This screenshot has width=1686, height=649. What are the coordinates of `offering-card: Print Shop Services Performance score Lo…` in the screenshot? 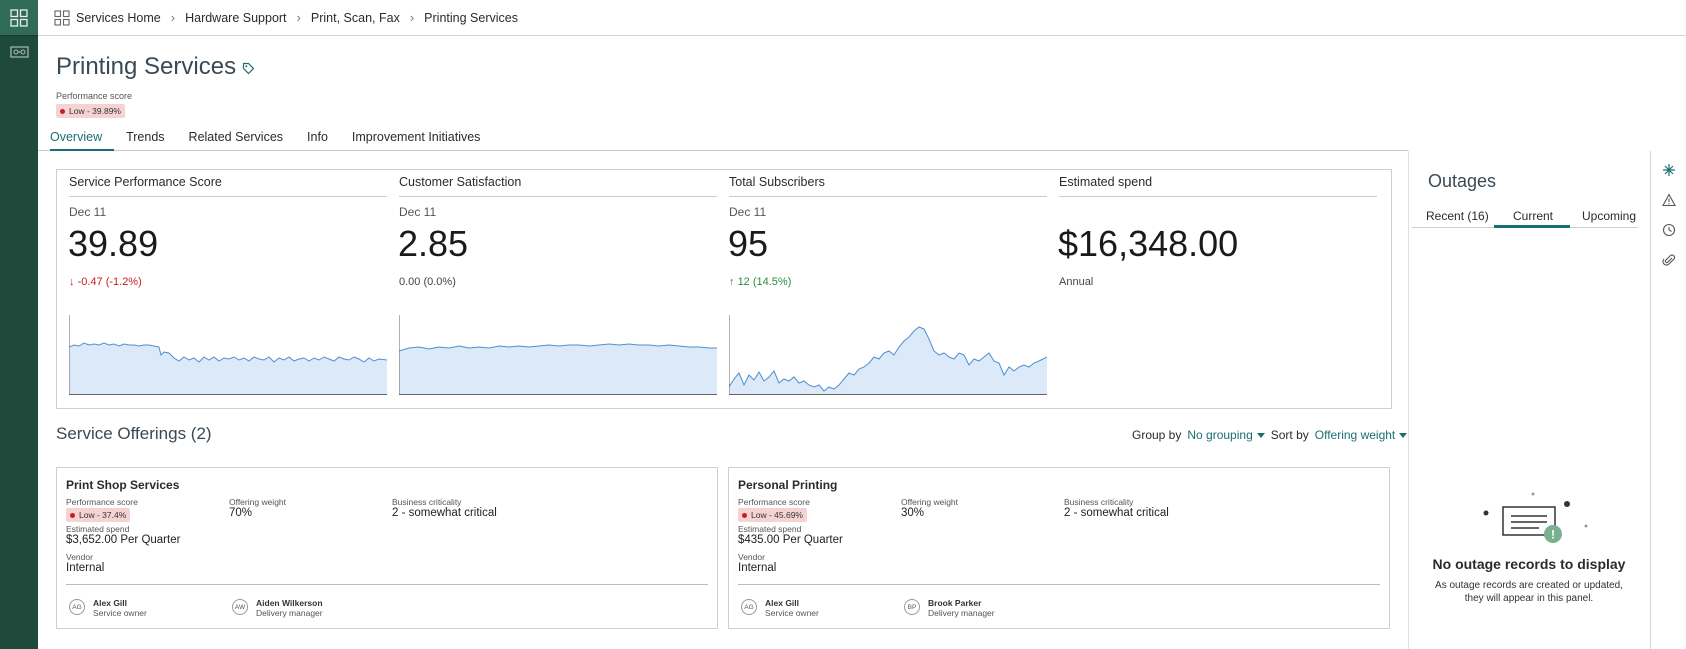 It's located at (387, 548).